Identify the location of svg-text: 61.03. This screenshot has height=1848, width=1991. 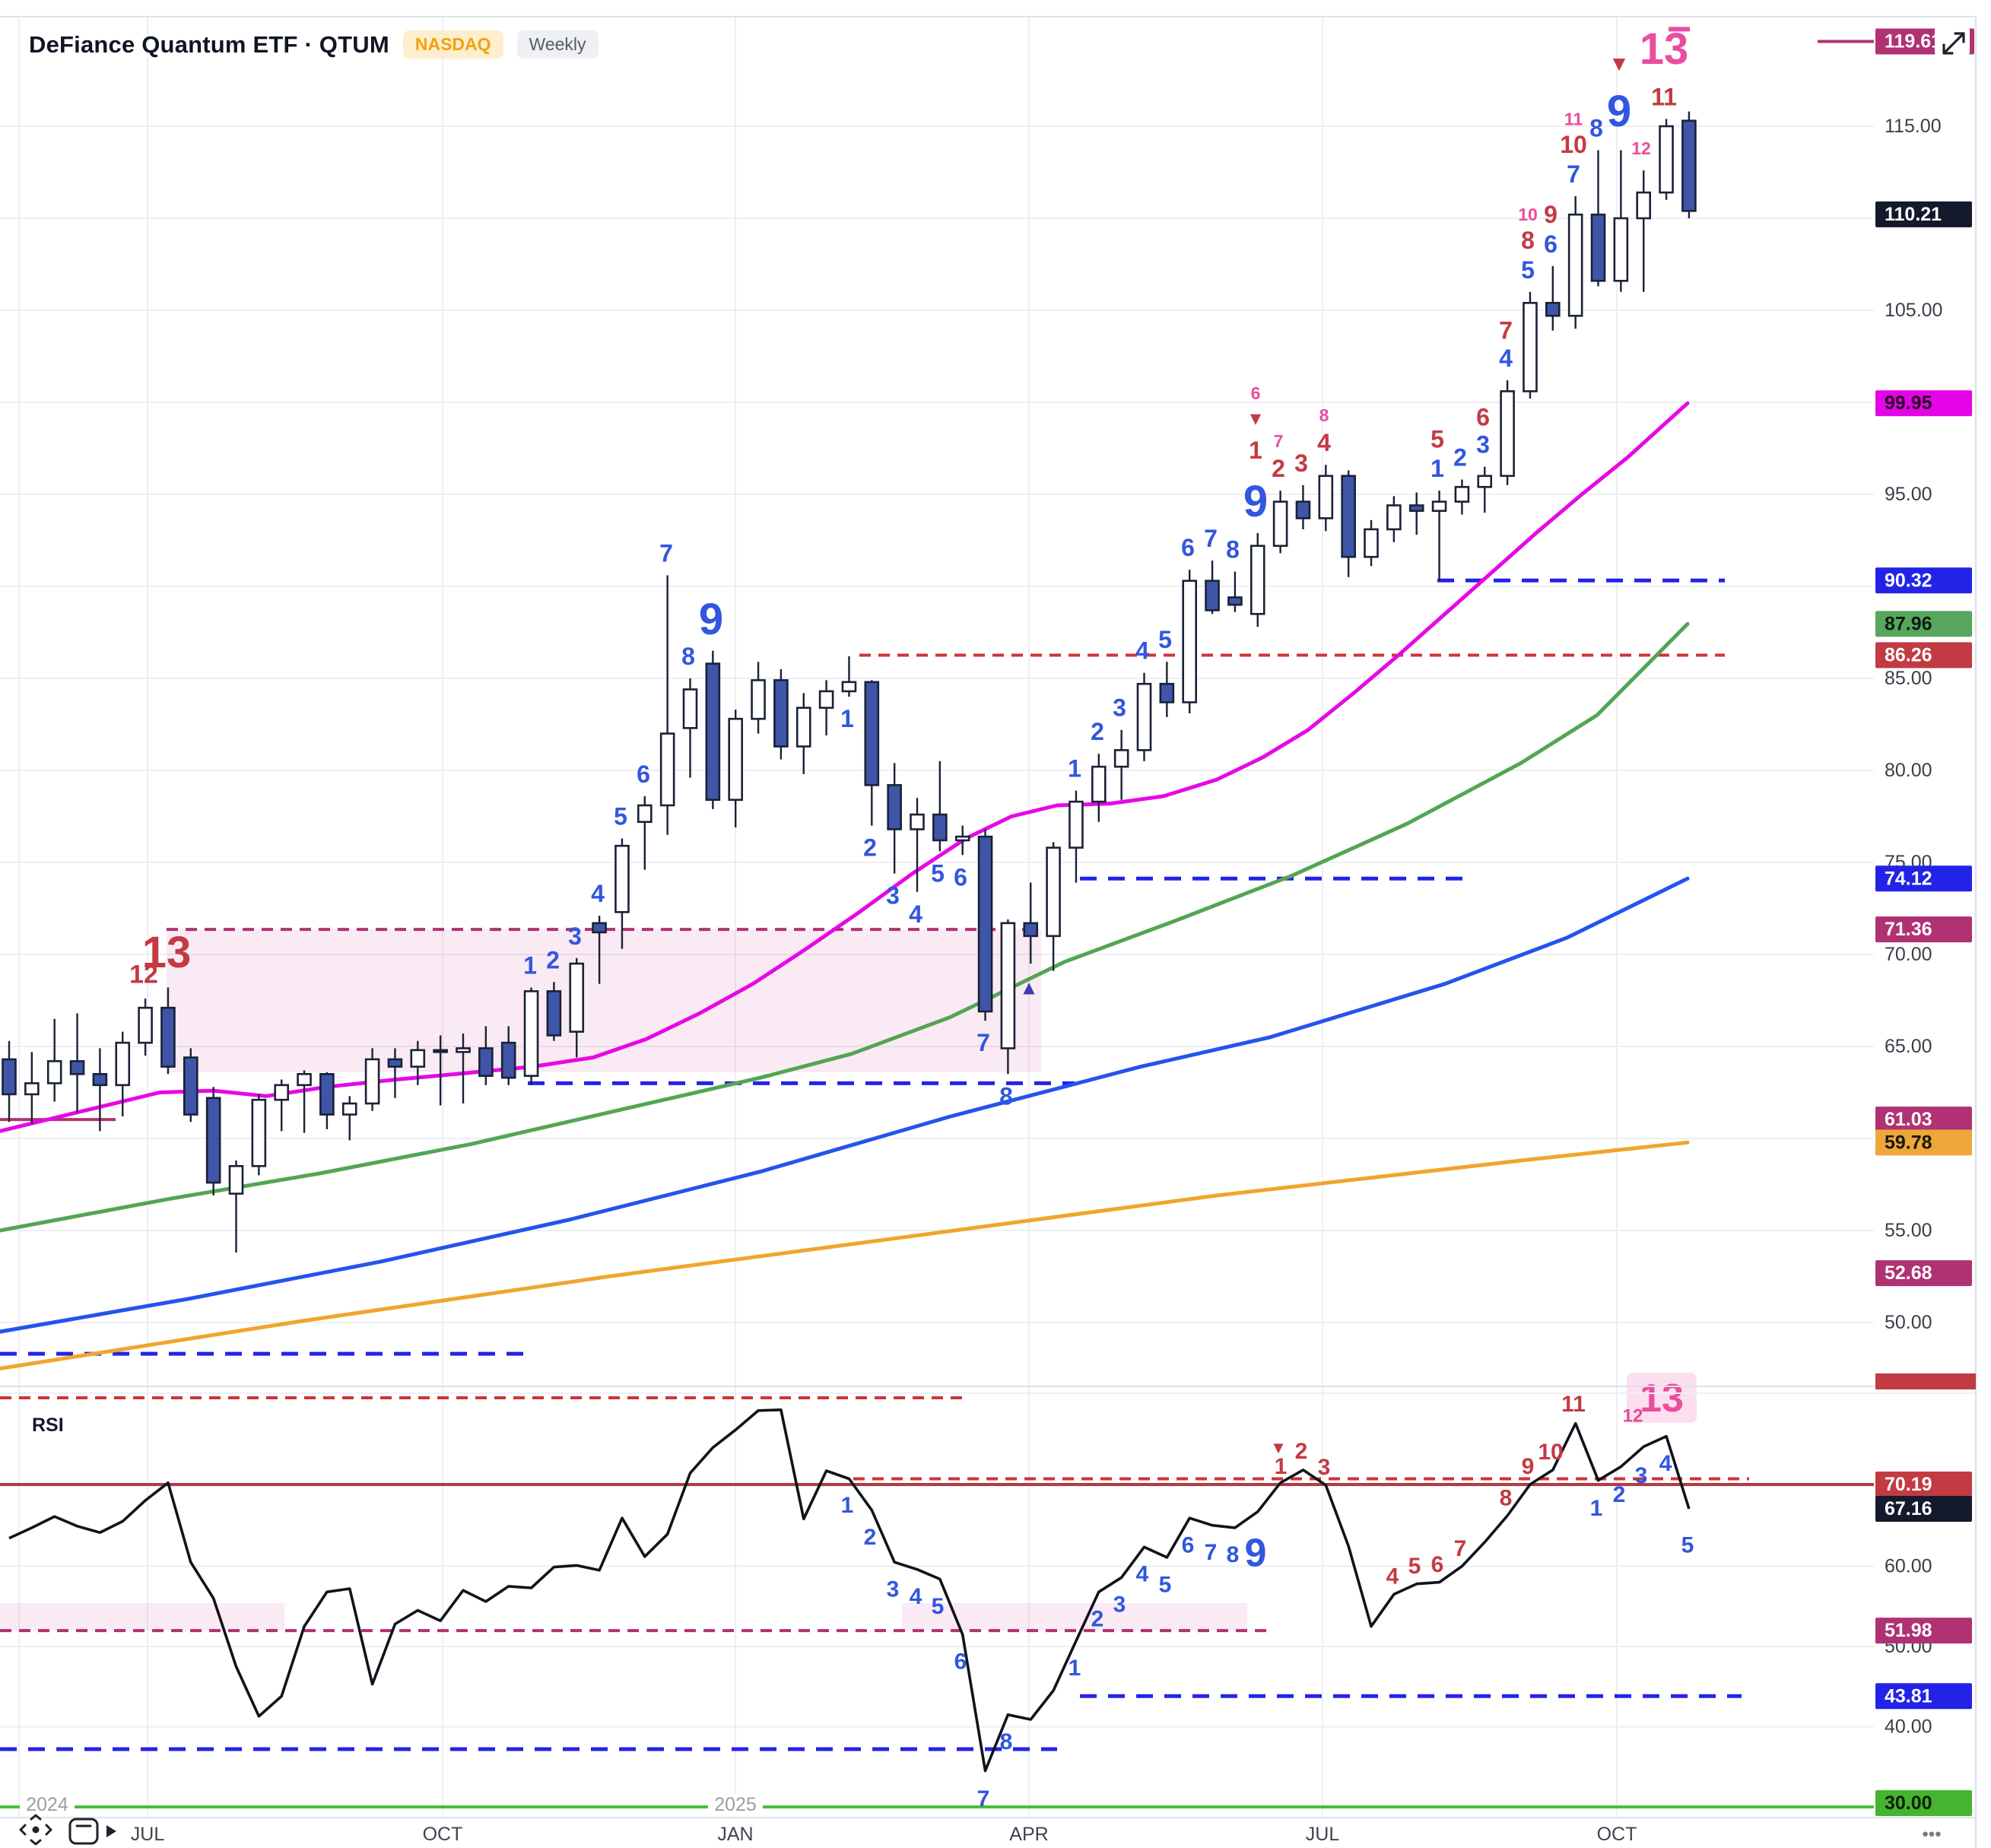
(1908, 1119).